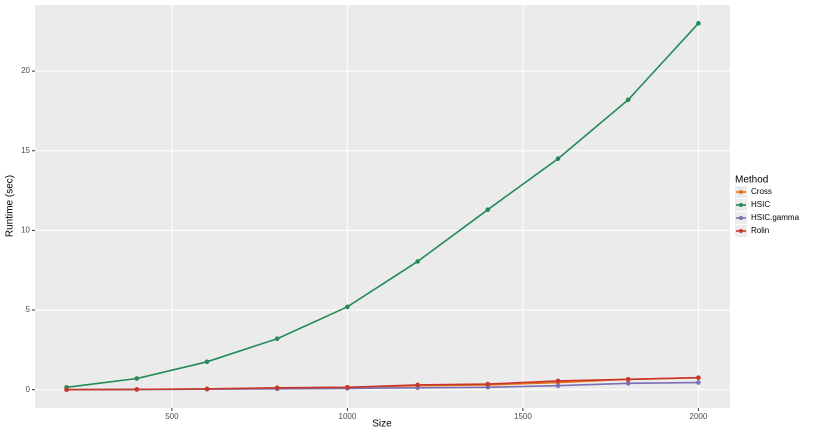  I want to click on x-axis-label: Size, so click(382, 424).